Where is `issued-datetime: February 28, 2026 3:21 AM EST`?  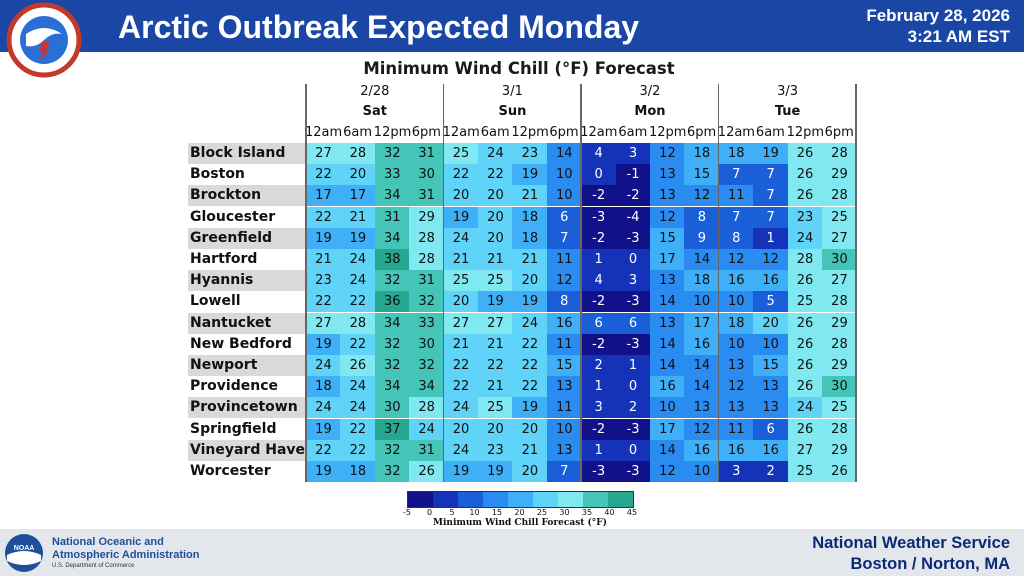
issued-datetime: February 28, 2026 3:21 AM EST is located at coordinates (938, 26).